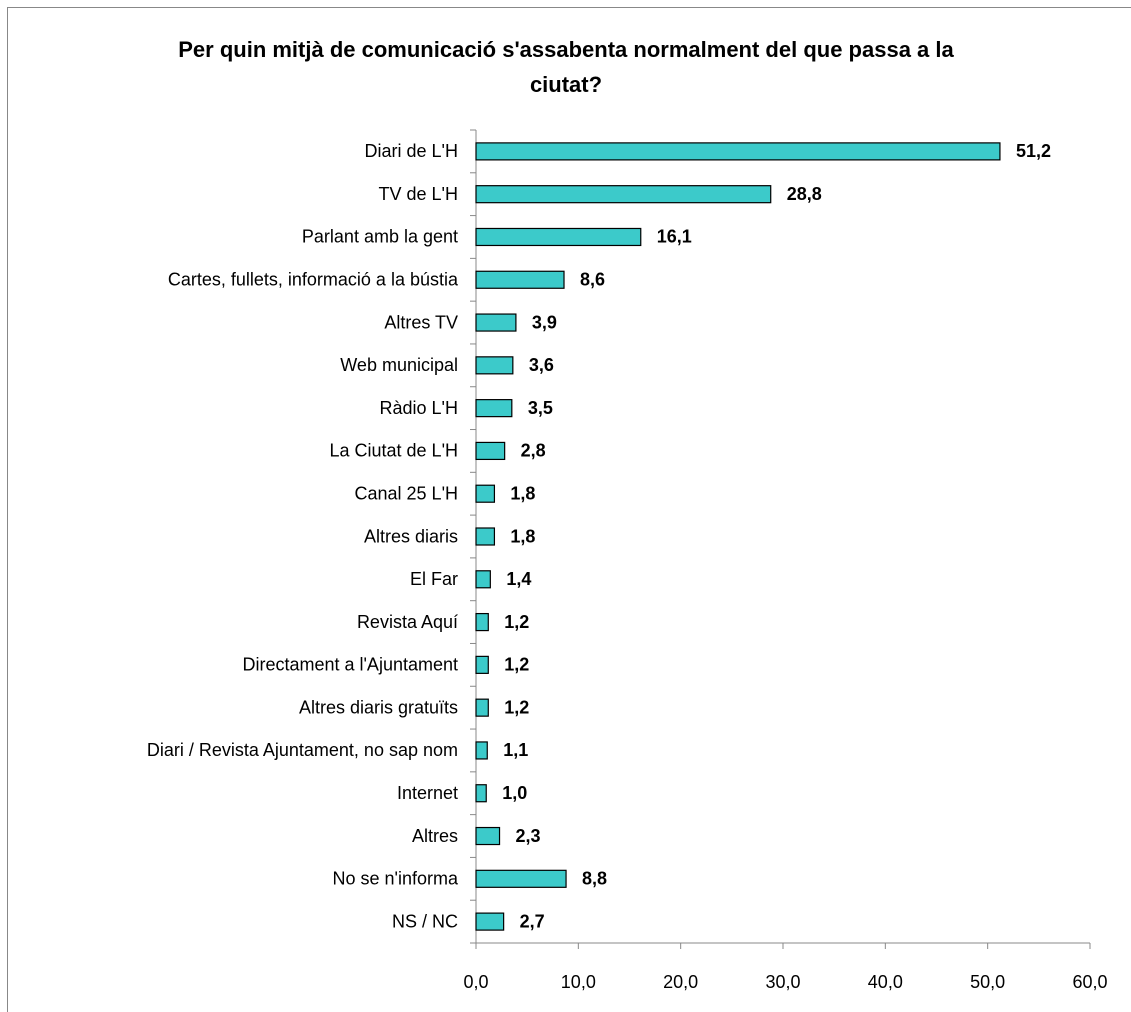  I want to click on y-tick-label: Diari de L'H, so click(411, 151).